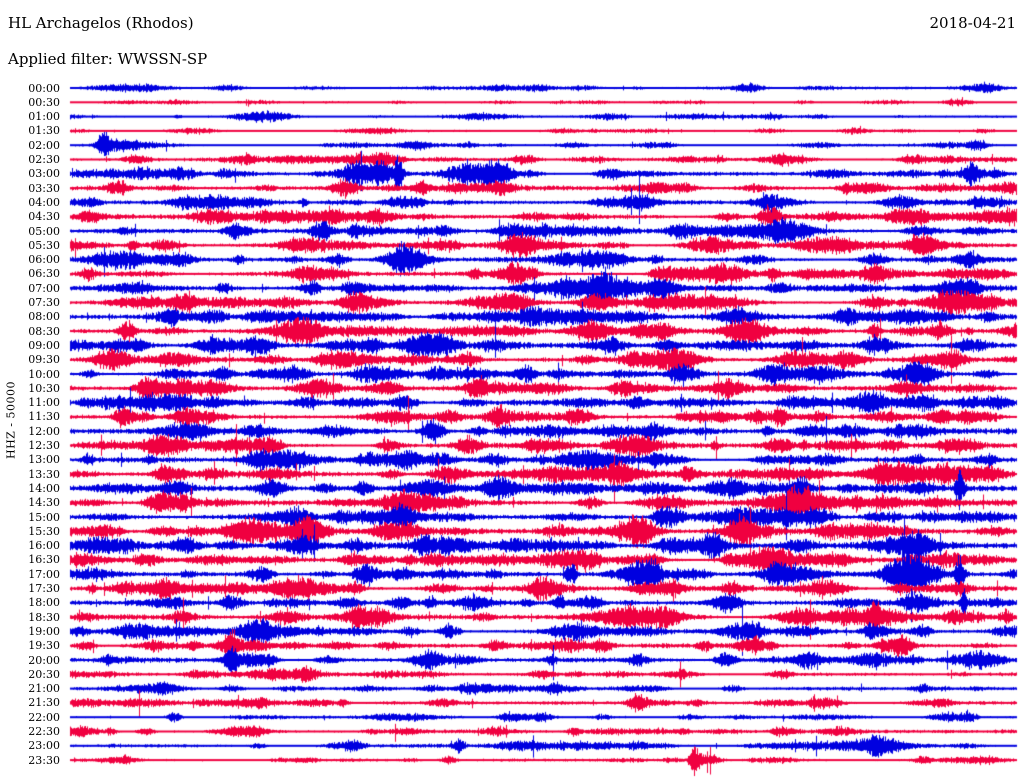  What do you see at coordinates (44, 331) in the screenshot?
I see `time-label: 08:30` at bounding box center [44, 331].